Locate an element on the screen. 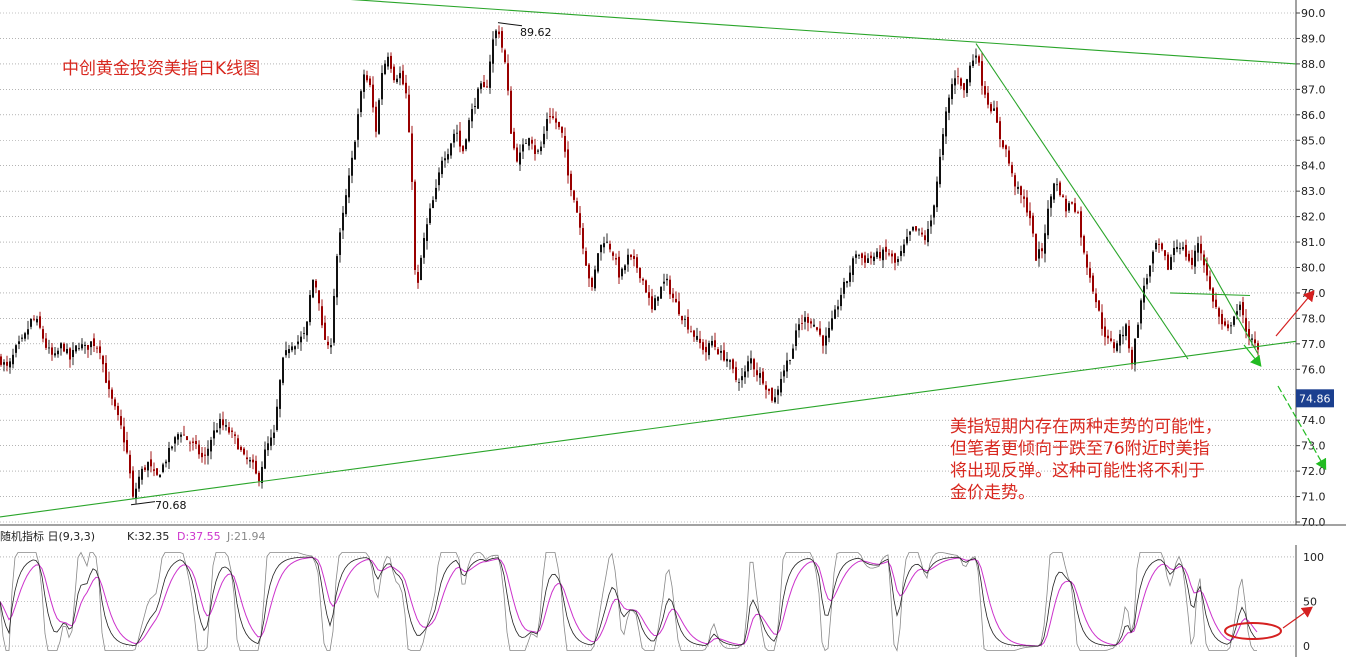  y-tick-label: 88.0 is located at coordinates (1313, 64).